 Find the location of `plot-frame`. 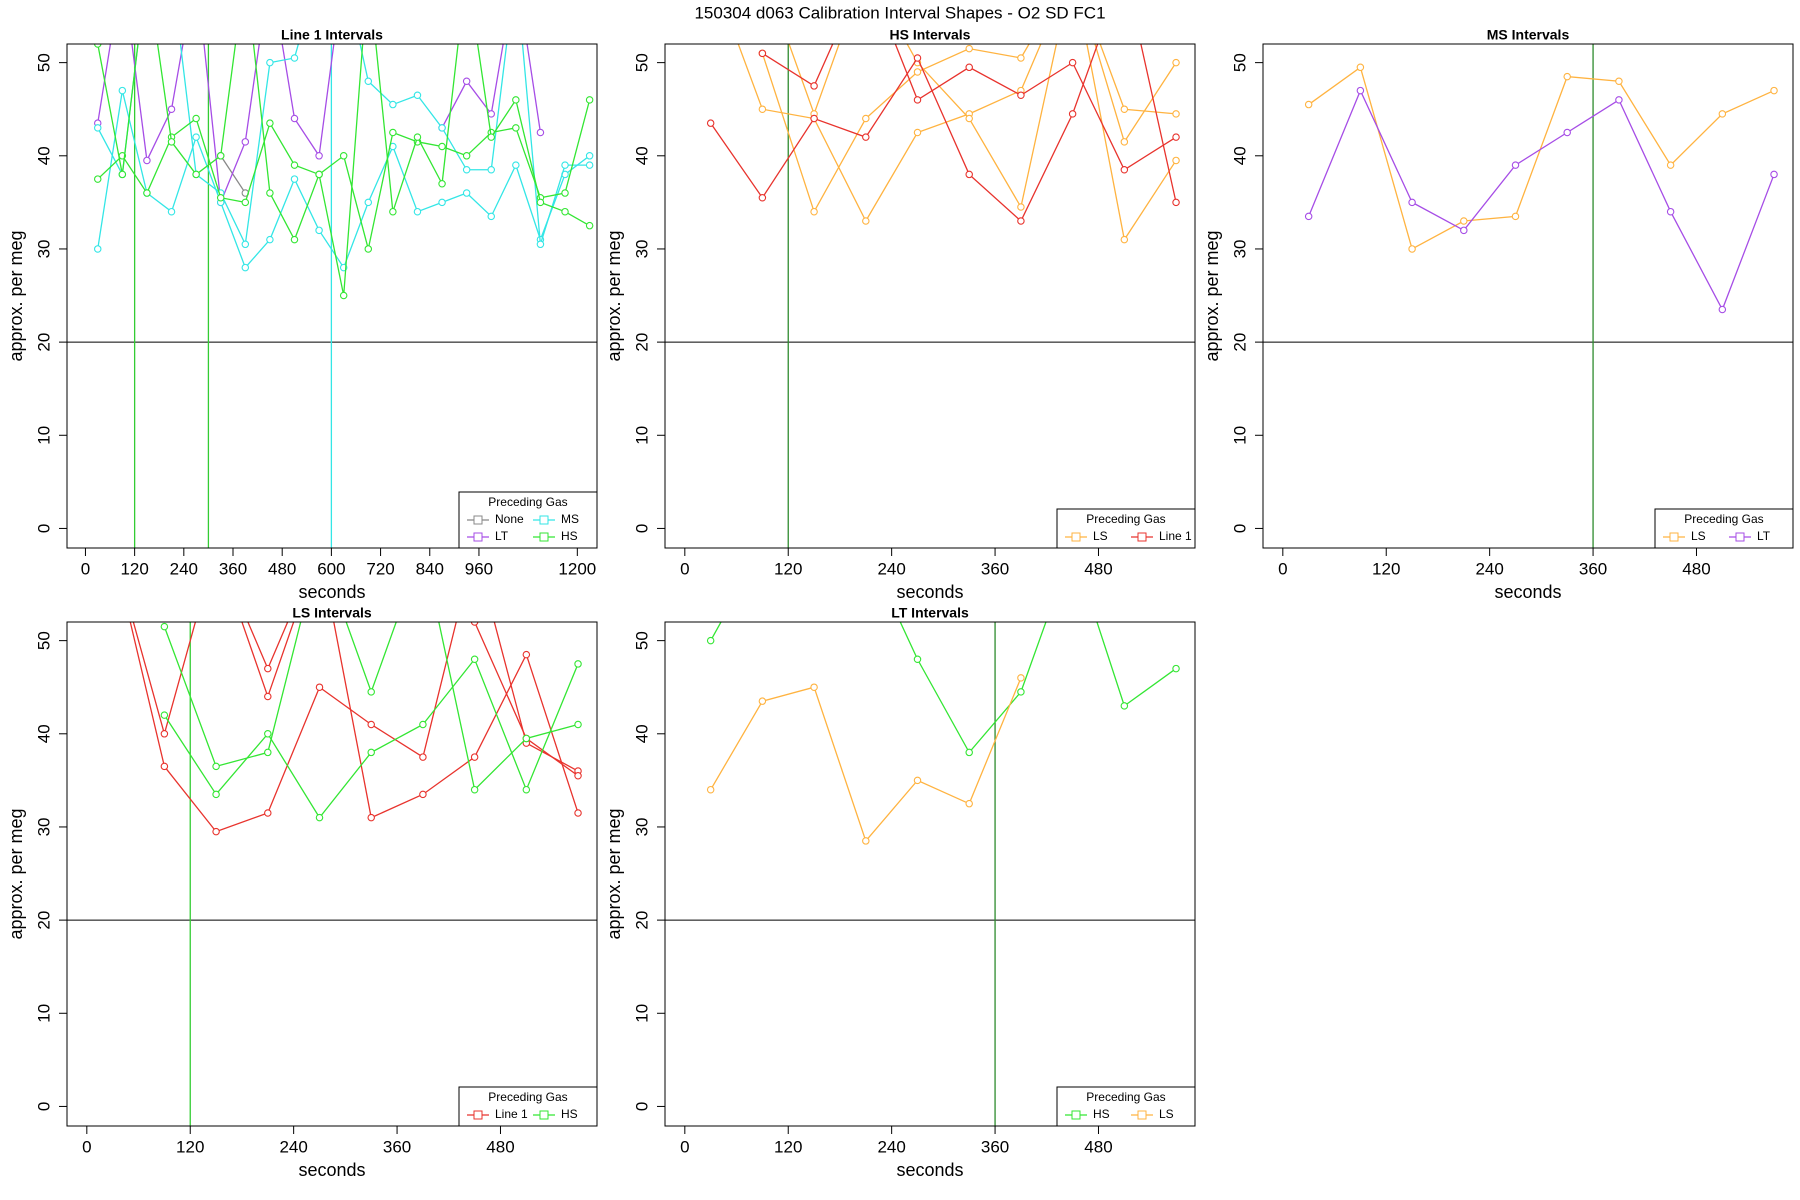

plot-frame is located at coordinates (930, 296).